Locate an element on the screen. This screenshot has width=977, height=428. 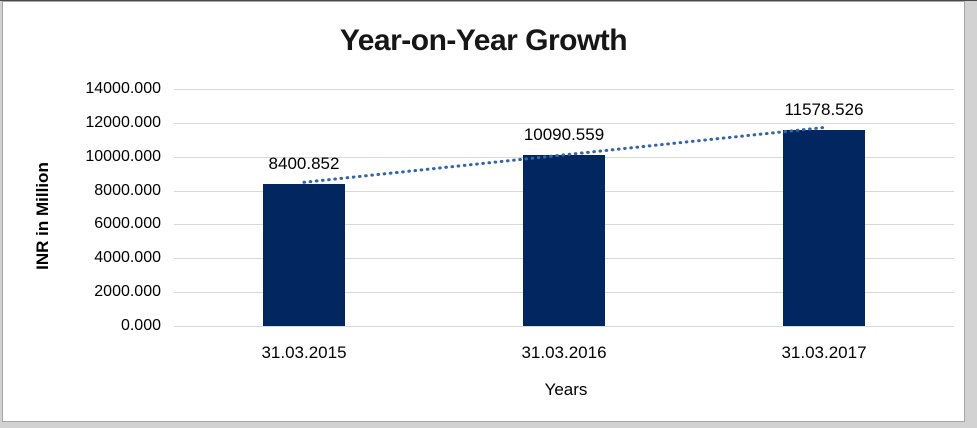
y-tick-label: 12000.000 is located at coordinates (123, 122).